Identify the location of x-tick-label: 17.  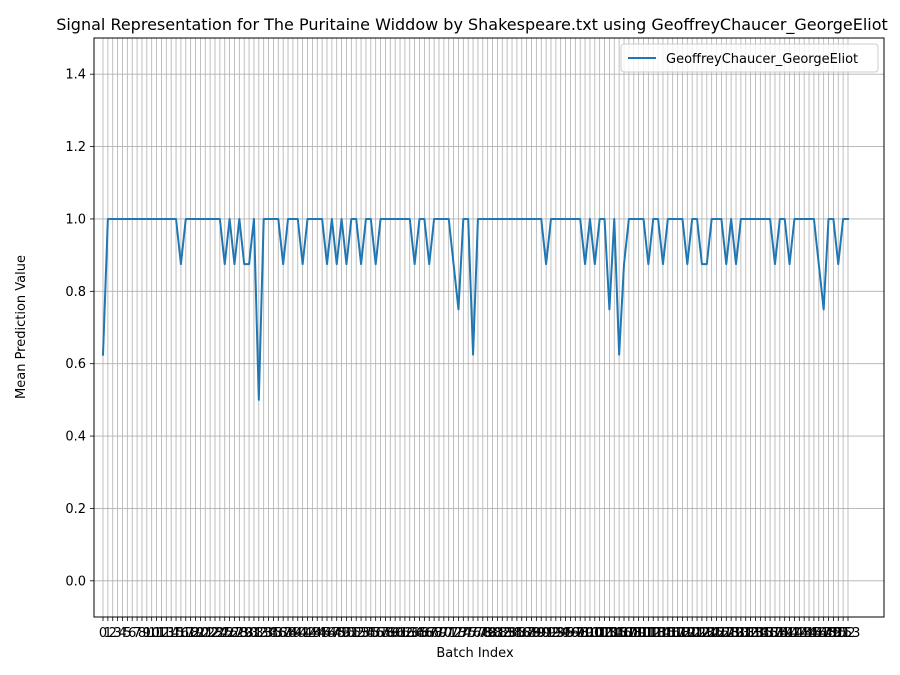
(186, 633).